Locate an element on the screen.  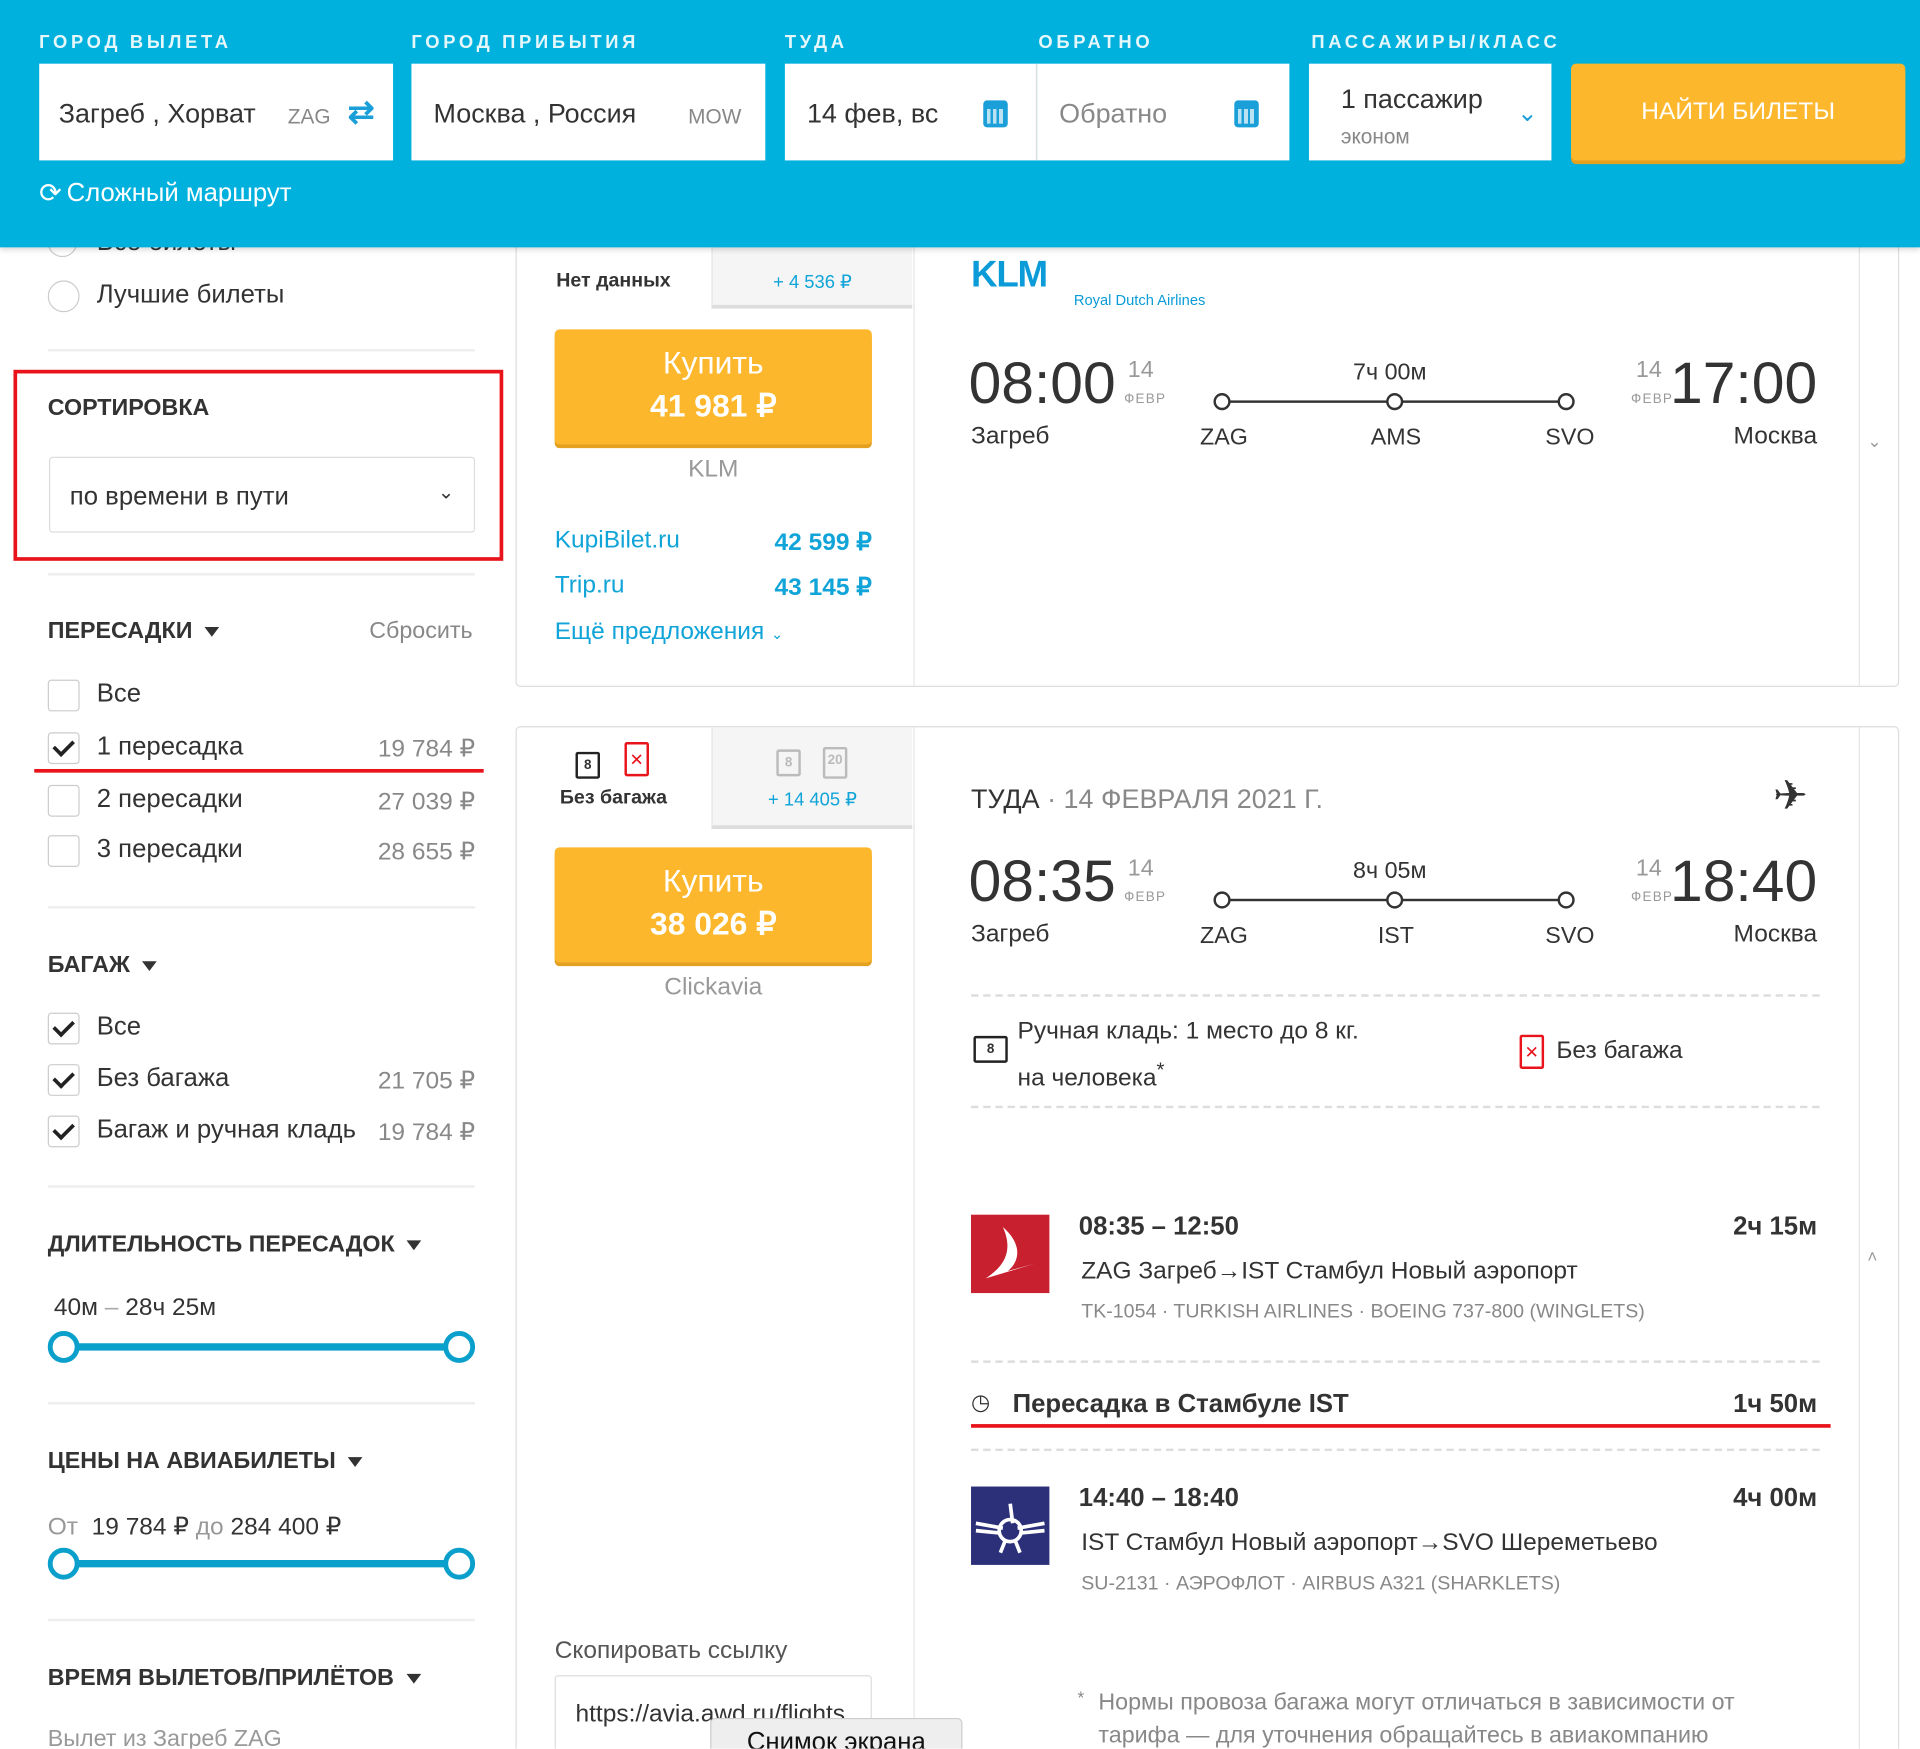
swap-icon: ⇄ is located at coordinates (361, 111).